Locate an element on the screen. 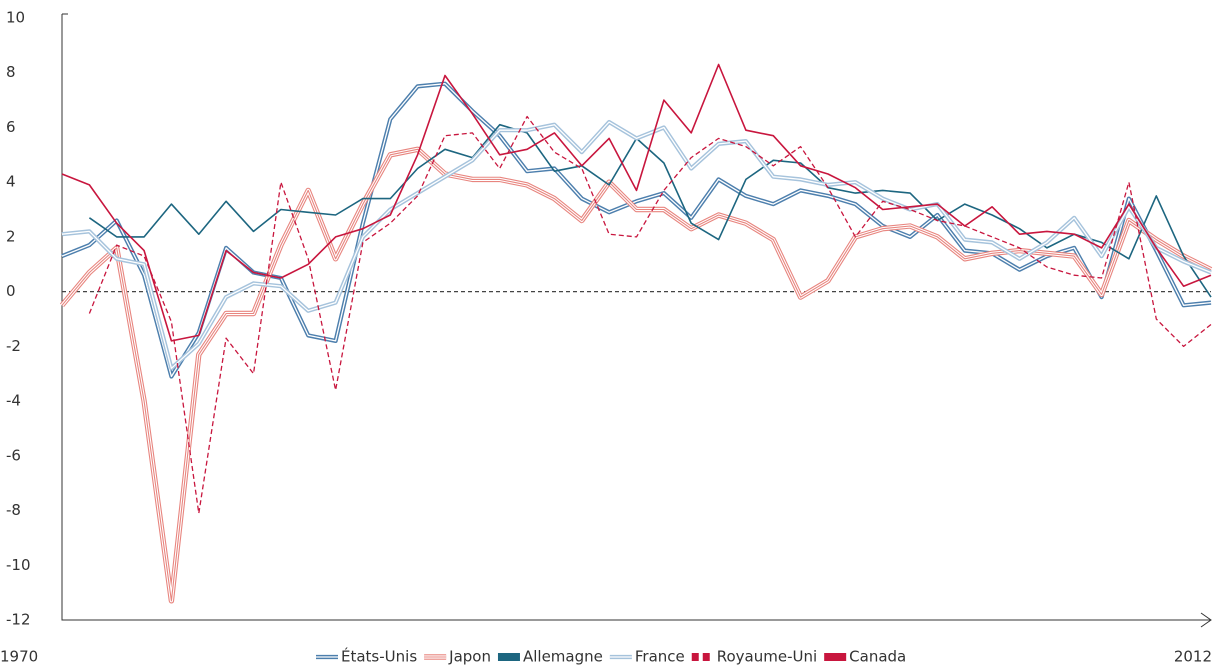 The image size is (1213, 669). legend-item: France is located at coordinates (647, 657).